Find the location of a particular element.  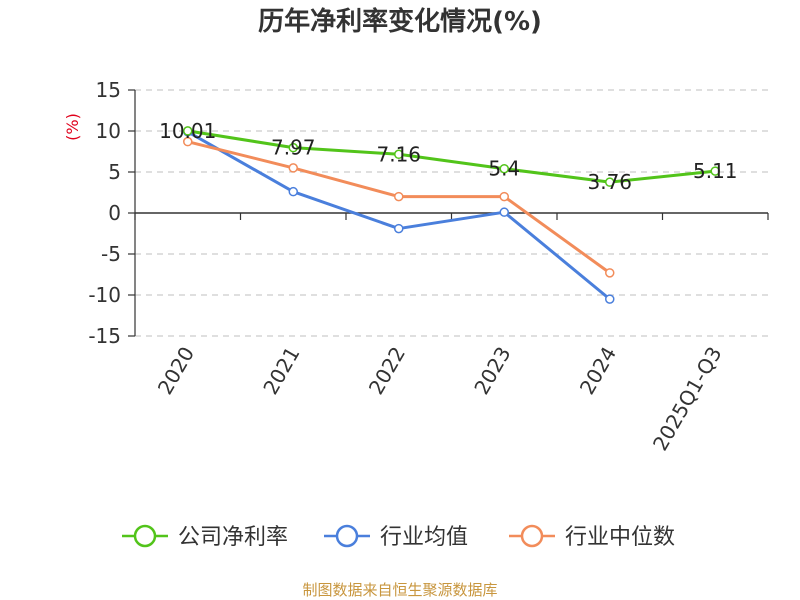

x-tick-label: 2023 is located at coordinates (492, 371).